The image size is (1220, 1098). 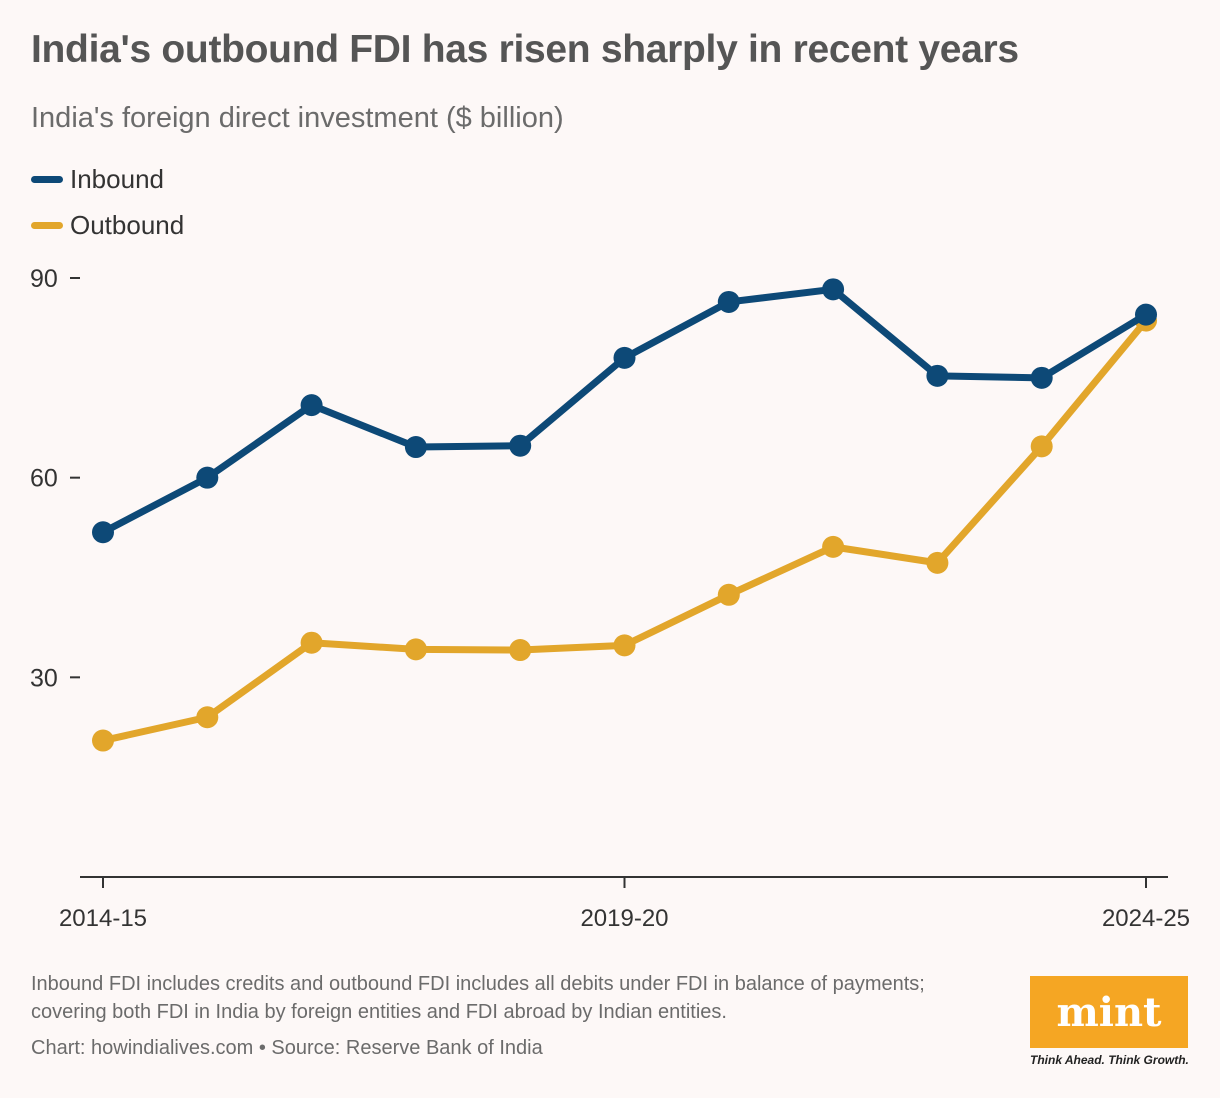 What do you see at coordinates (1146, 918) in the screenshot?
I see `x-tick-label-2024-25: 2024-25` at bounding box center [1146, 918].